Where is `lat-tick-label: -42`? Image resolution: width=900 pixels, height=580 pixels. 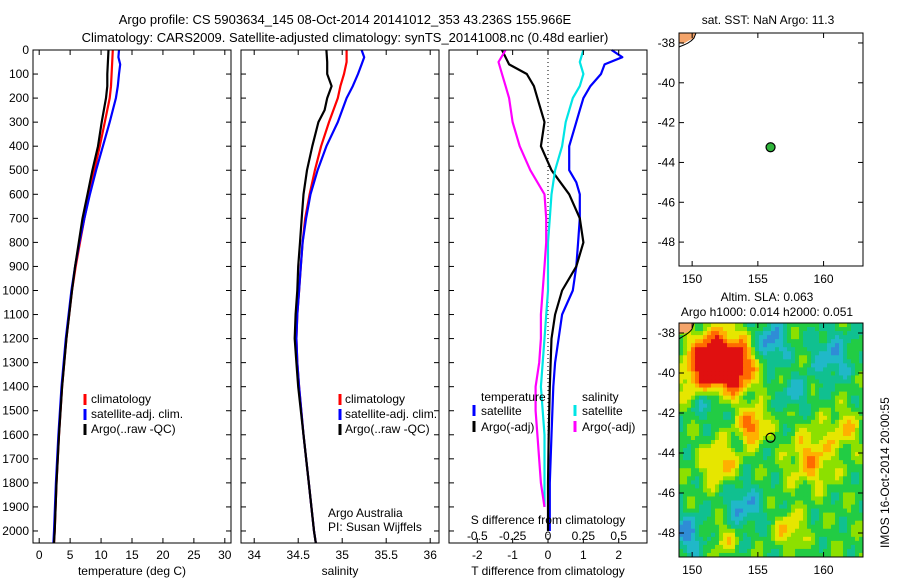
lat-tick-label: -42 is located at coordinates (667, 123).